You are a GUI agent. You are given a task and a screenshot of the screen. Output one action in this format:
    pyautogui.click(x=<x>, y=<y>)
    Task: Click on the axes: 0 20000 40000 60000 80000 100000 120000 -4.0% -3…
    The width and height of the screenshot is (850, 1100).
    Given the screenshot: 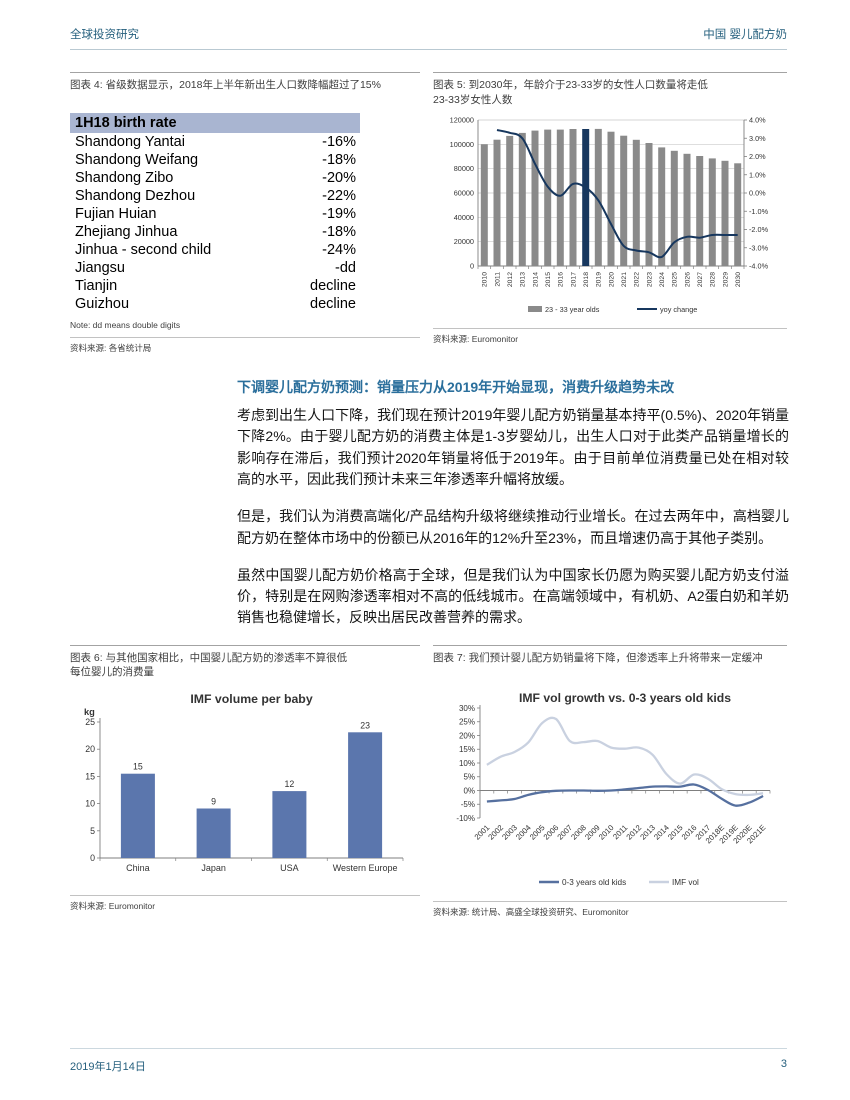 What is the action you would take?
    pyautogui.click(x=609, y=193)
    